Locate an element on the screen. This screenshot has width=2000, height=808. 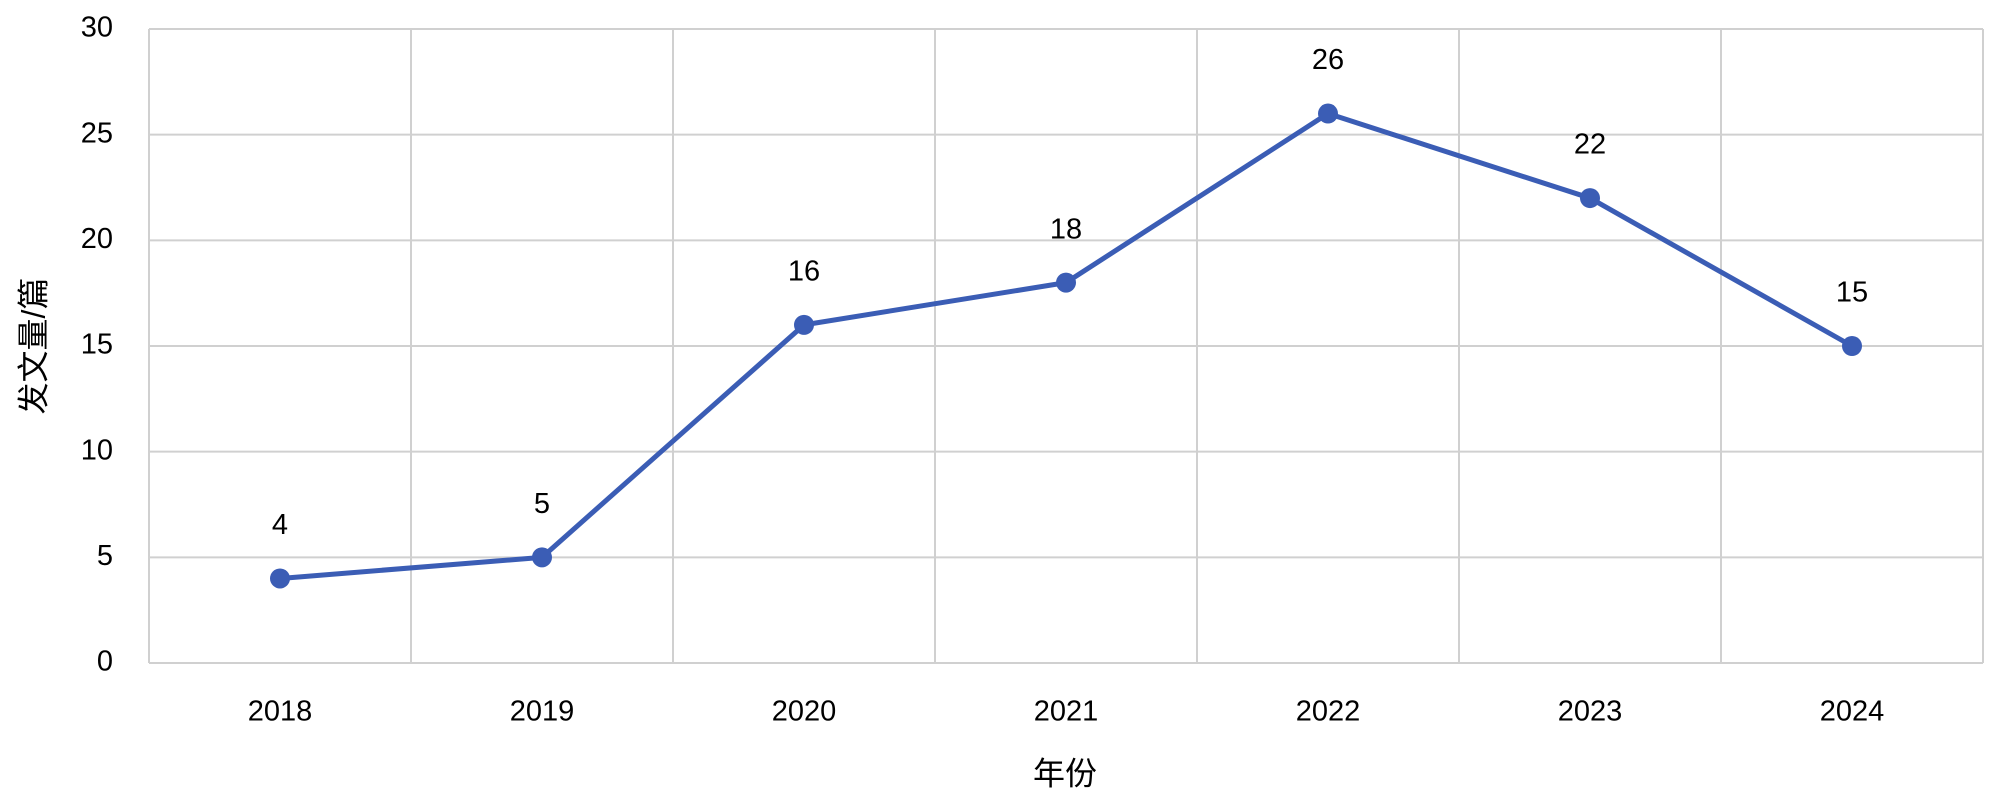
data-label: 22 is located at coordinates (1590, 145).